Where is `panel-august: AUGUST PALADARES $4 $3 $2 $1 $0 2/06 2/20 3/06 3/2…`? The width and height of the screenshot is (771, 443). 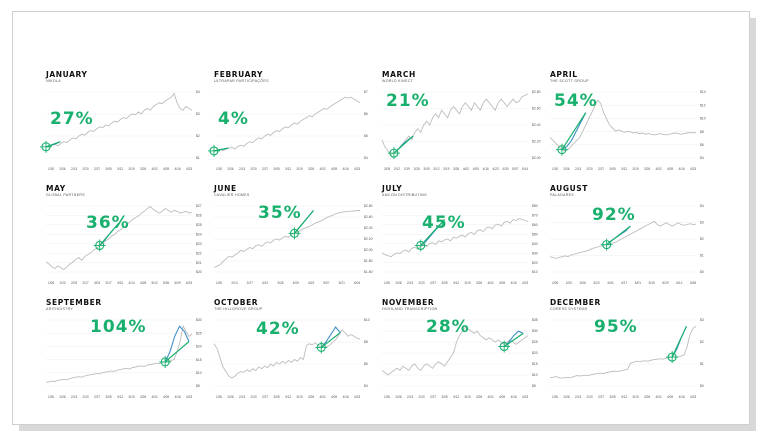 panel-august: AUGUST PALADARES $4 $3 $2 $1 $0 2/06 2/20 3/06 3/2… is located at coordinates (638, 243).